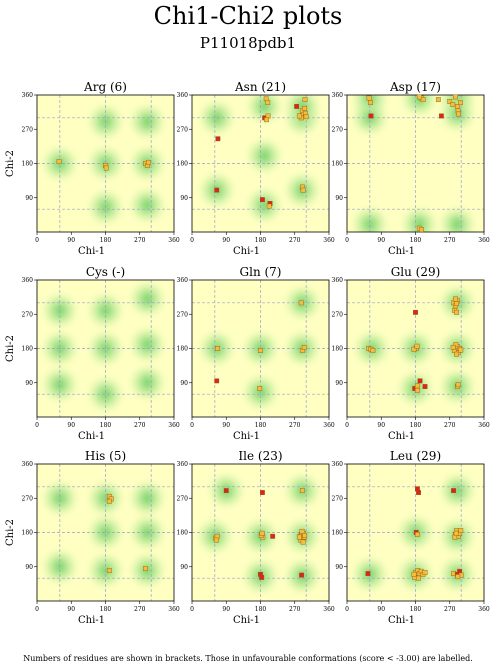 The width and height of the screenshot is (496, 667). What do you see at coordinates (260, 87) in the screenshot?
I see `panel-title: Asn (21)` at bounding box center [260, 87].